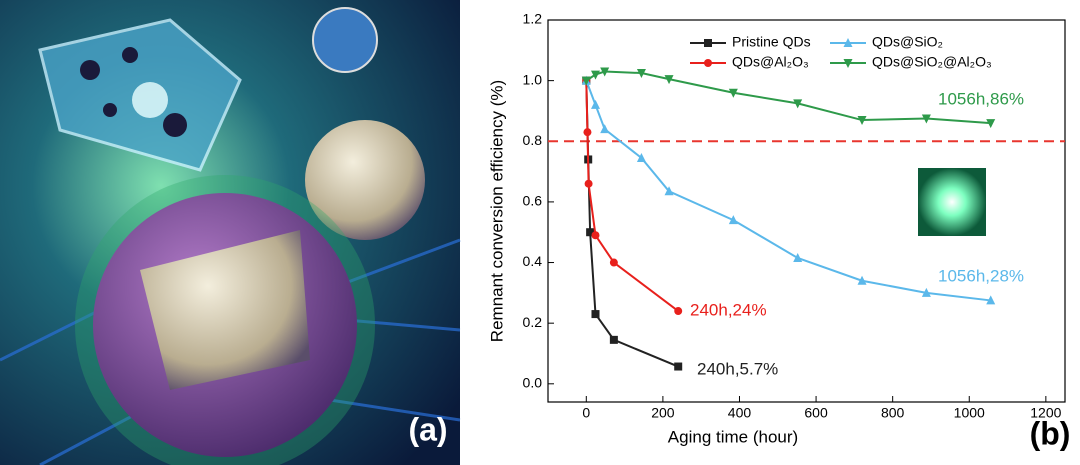 The width and height of the screenshot is (1080, 465). I want to click on x-tick-label: 400, so click(740, 413).